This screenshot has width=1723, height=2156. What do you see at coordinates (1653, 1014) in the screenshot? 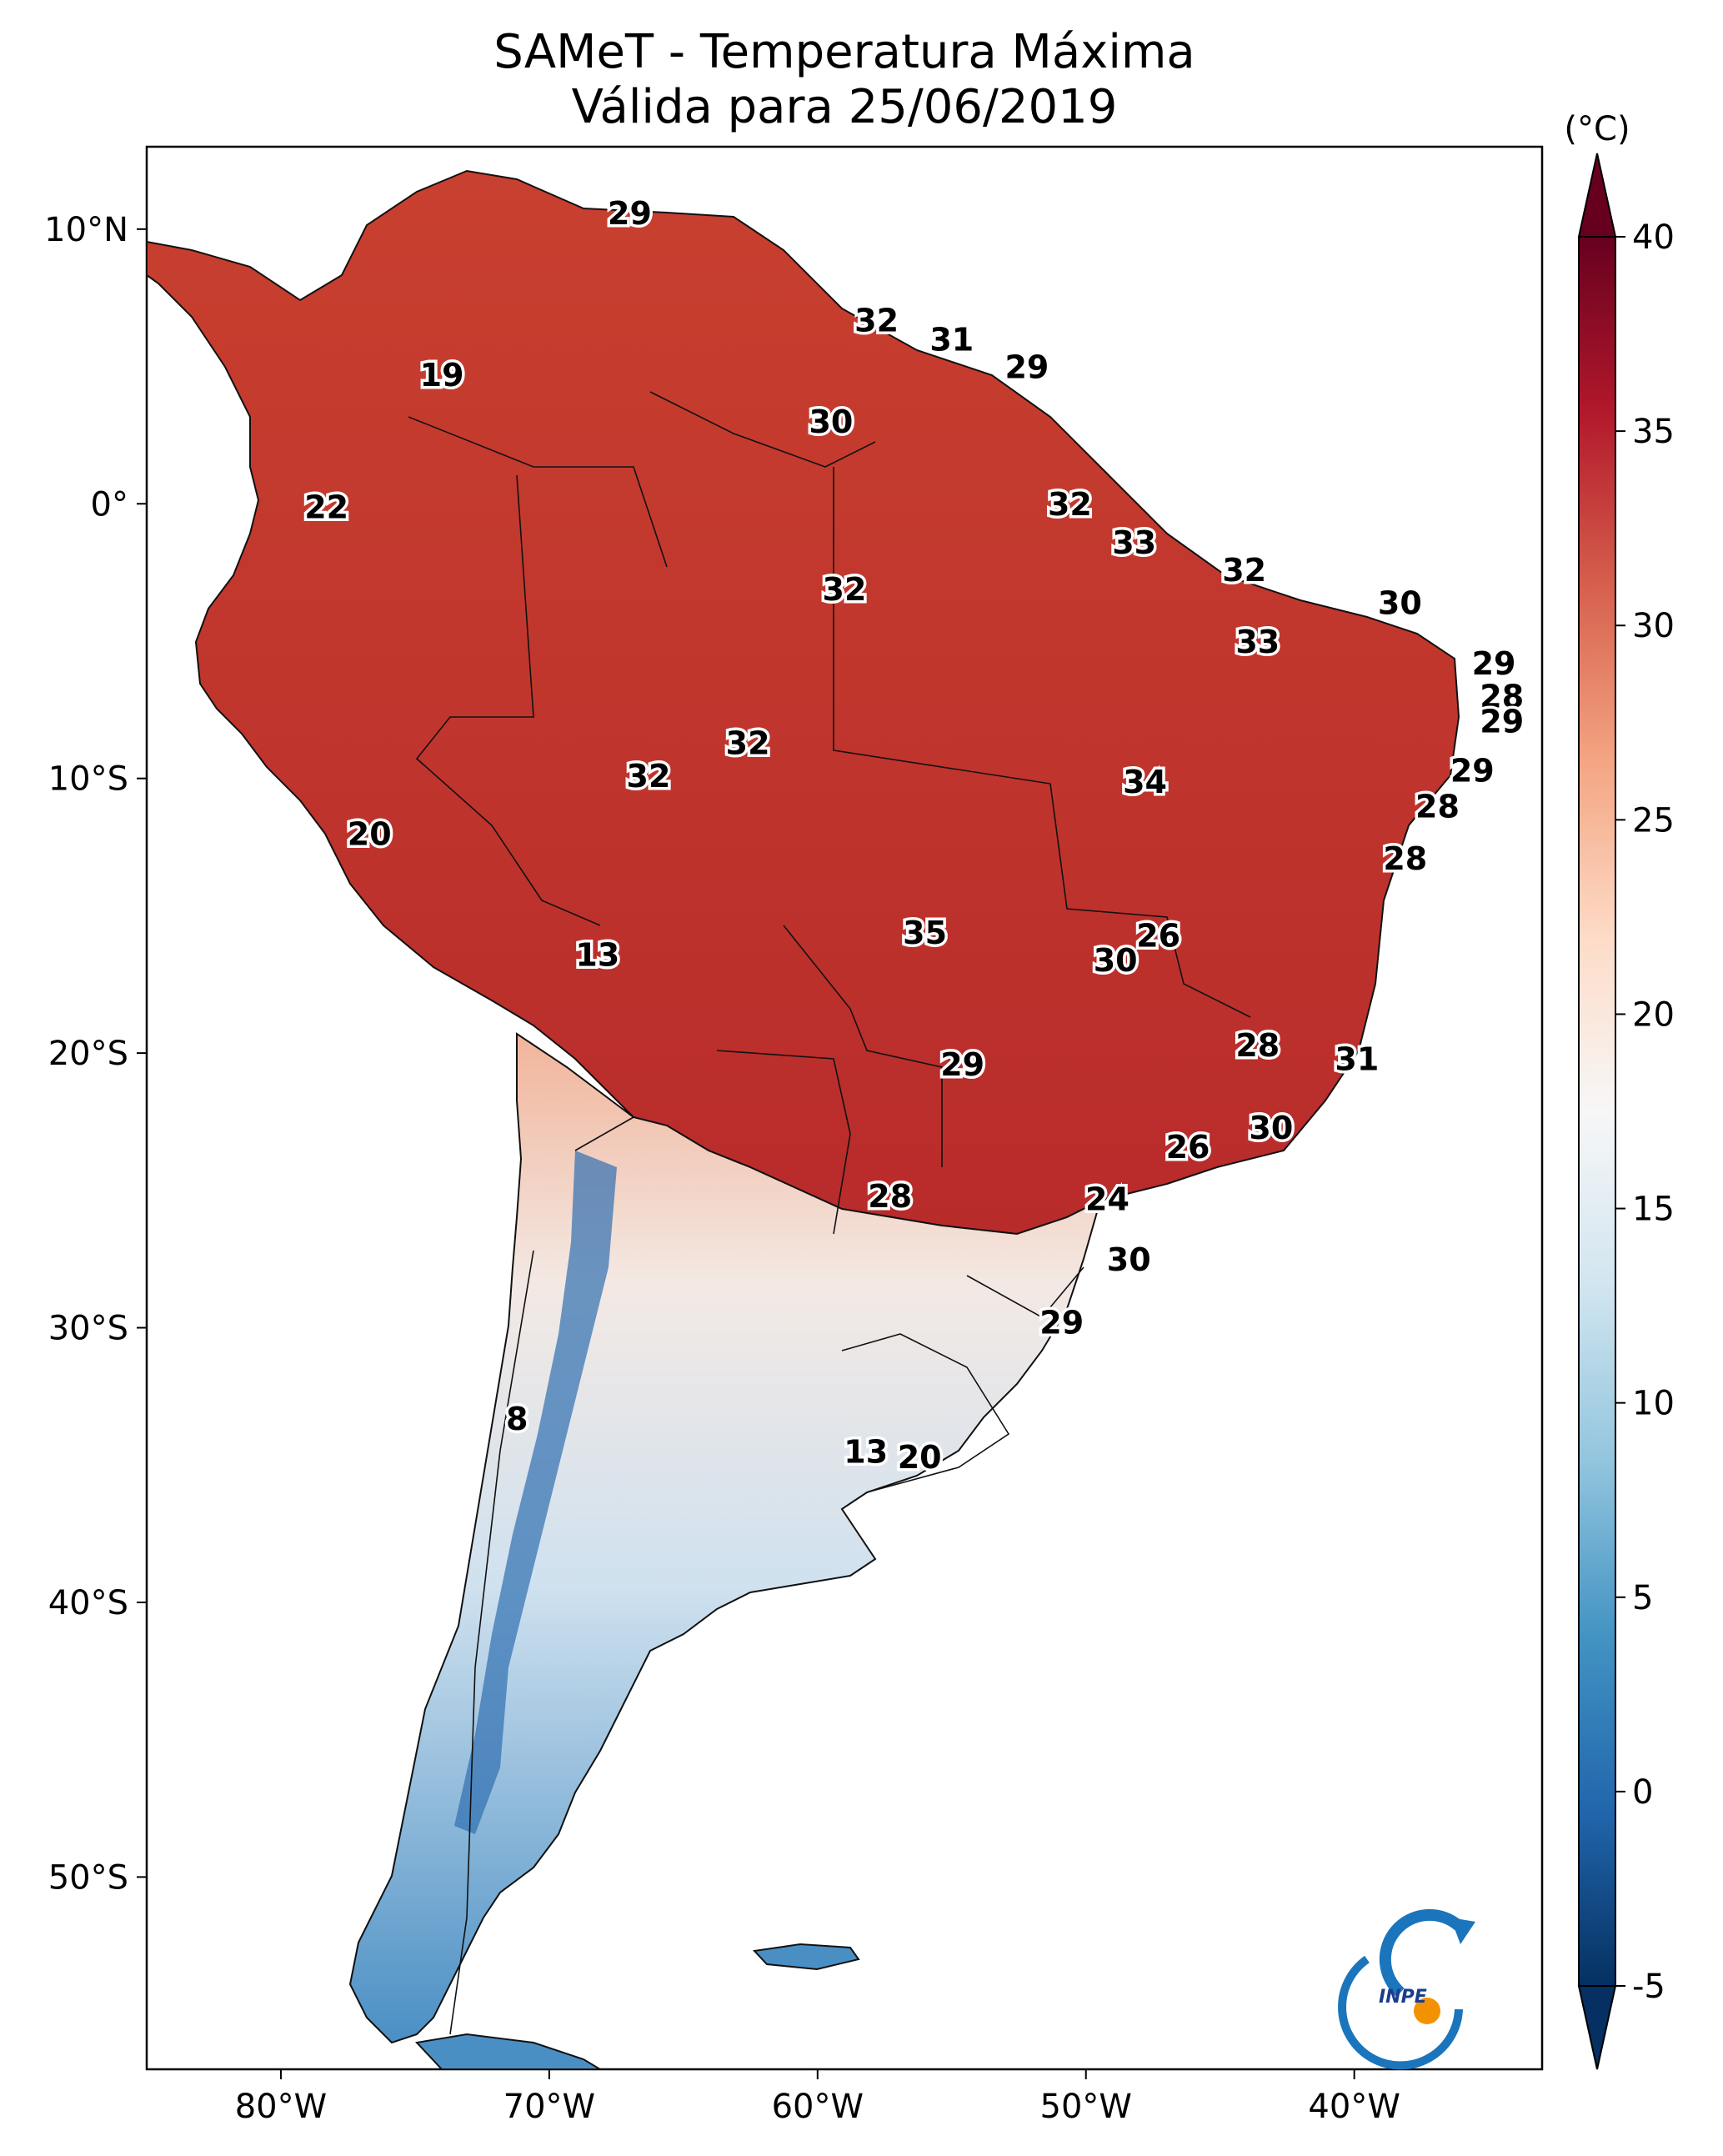
I see `colorbar-tick-label: 20` at bounding box center [1653, 1014].